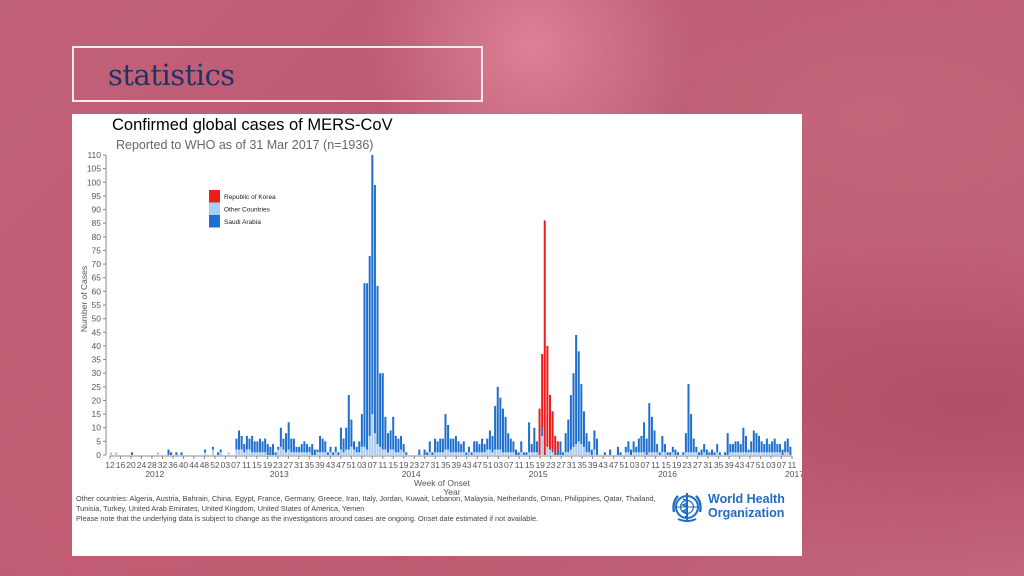 This screenshot has width=1024, height=576. I want to click on x-tick-label: 35, so click(582, 465).